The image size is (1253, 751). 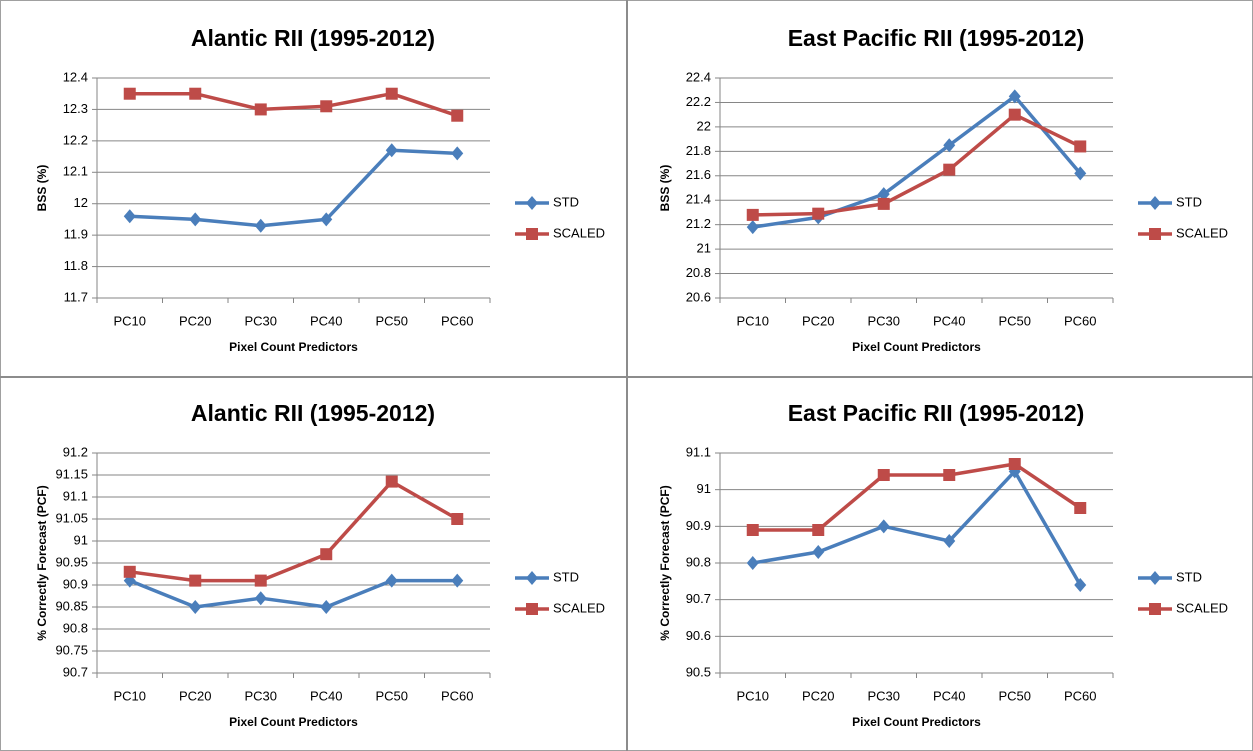 What do you see at coordinates (75, 108) in the screenshot?
I see `y-tick-label: 12.3` at bounding box center [75, 108].